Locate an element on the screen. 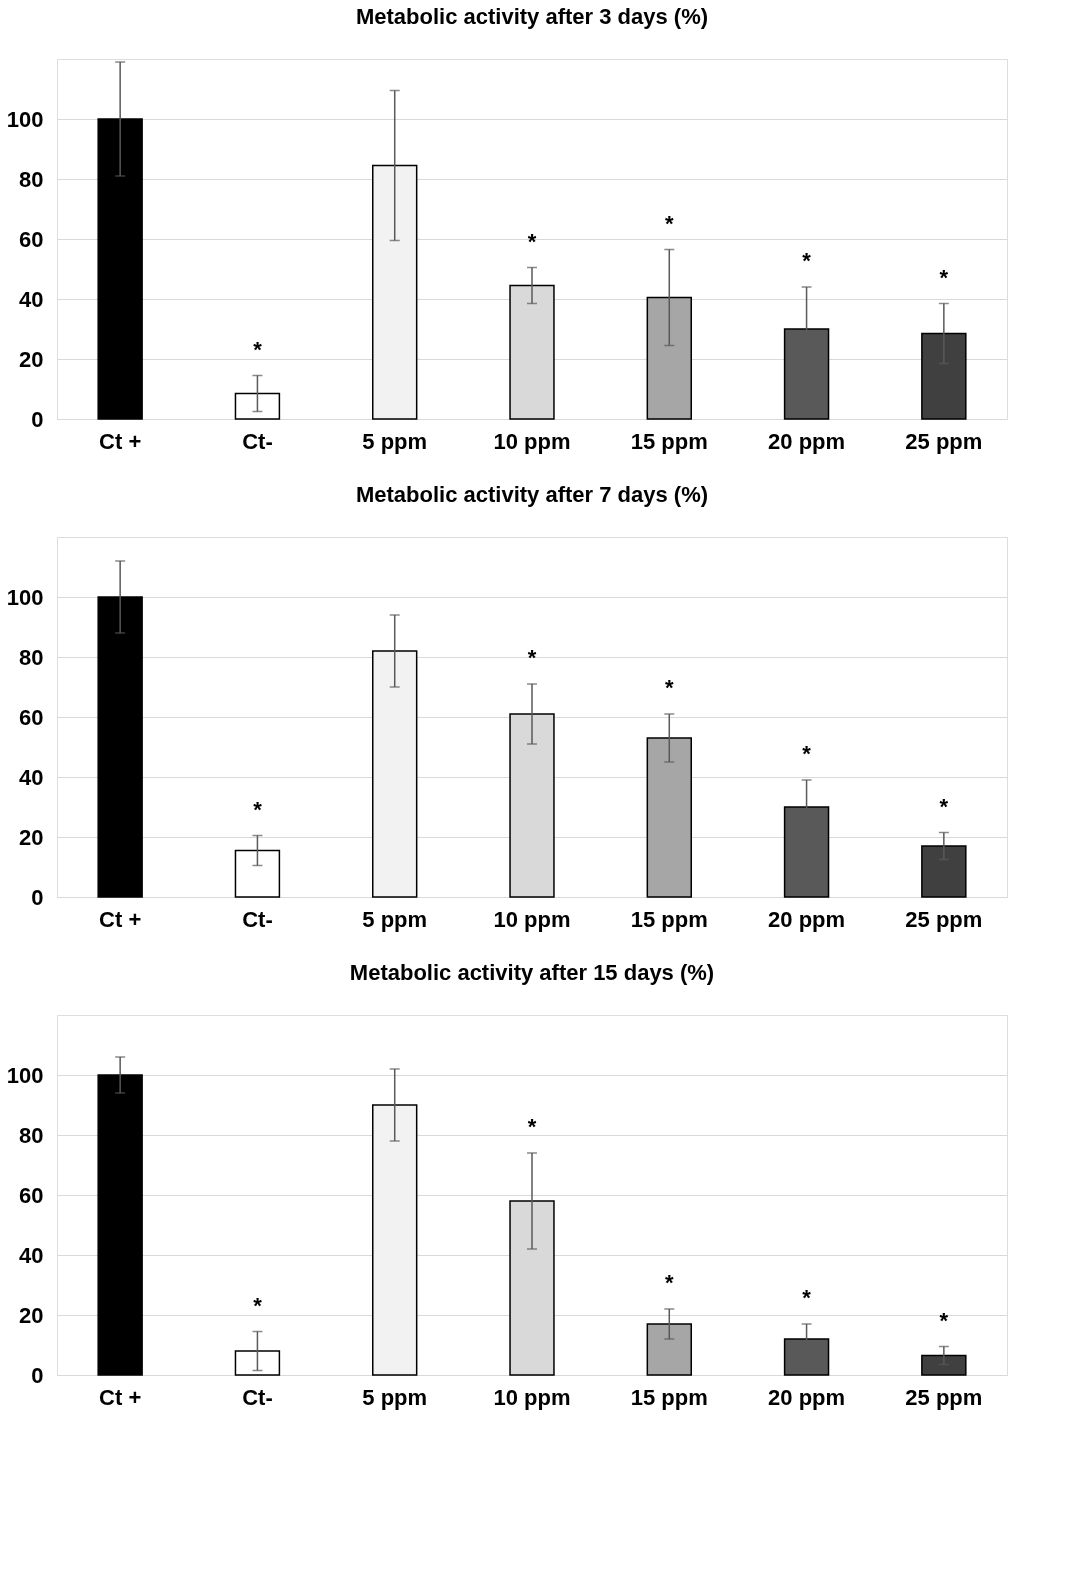 This screenshot has height=1584, width=1083. chart-title: Metabolic activity after 7 days (%) is located at coordinates (532, 494).